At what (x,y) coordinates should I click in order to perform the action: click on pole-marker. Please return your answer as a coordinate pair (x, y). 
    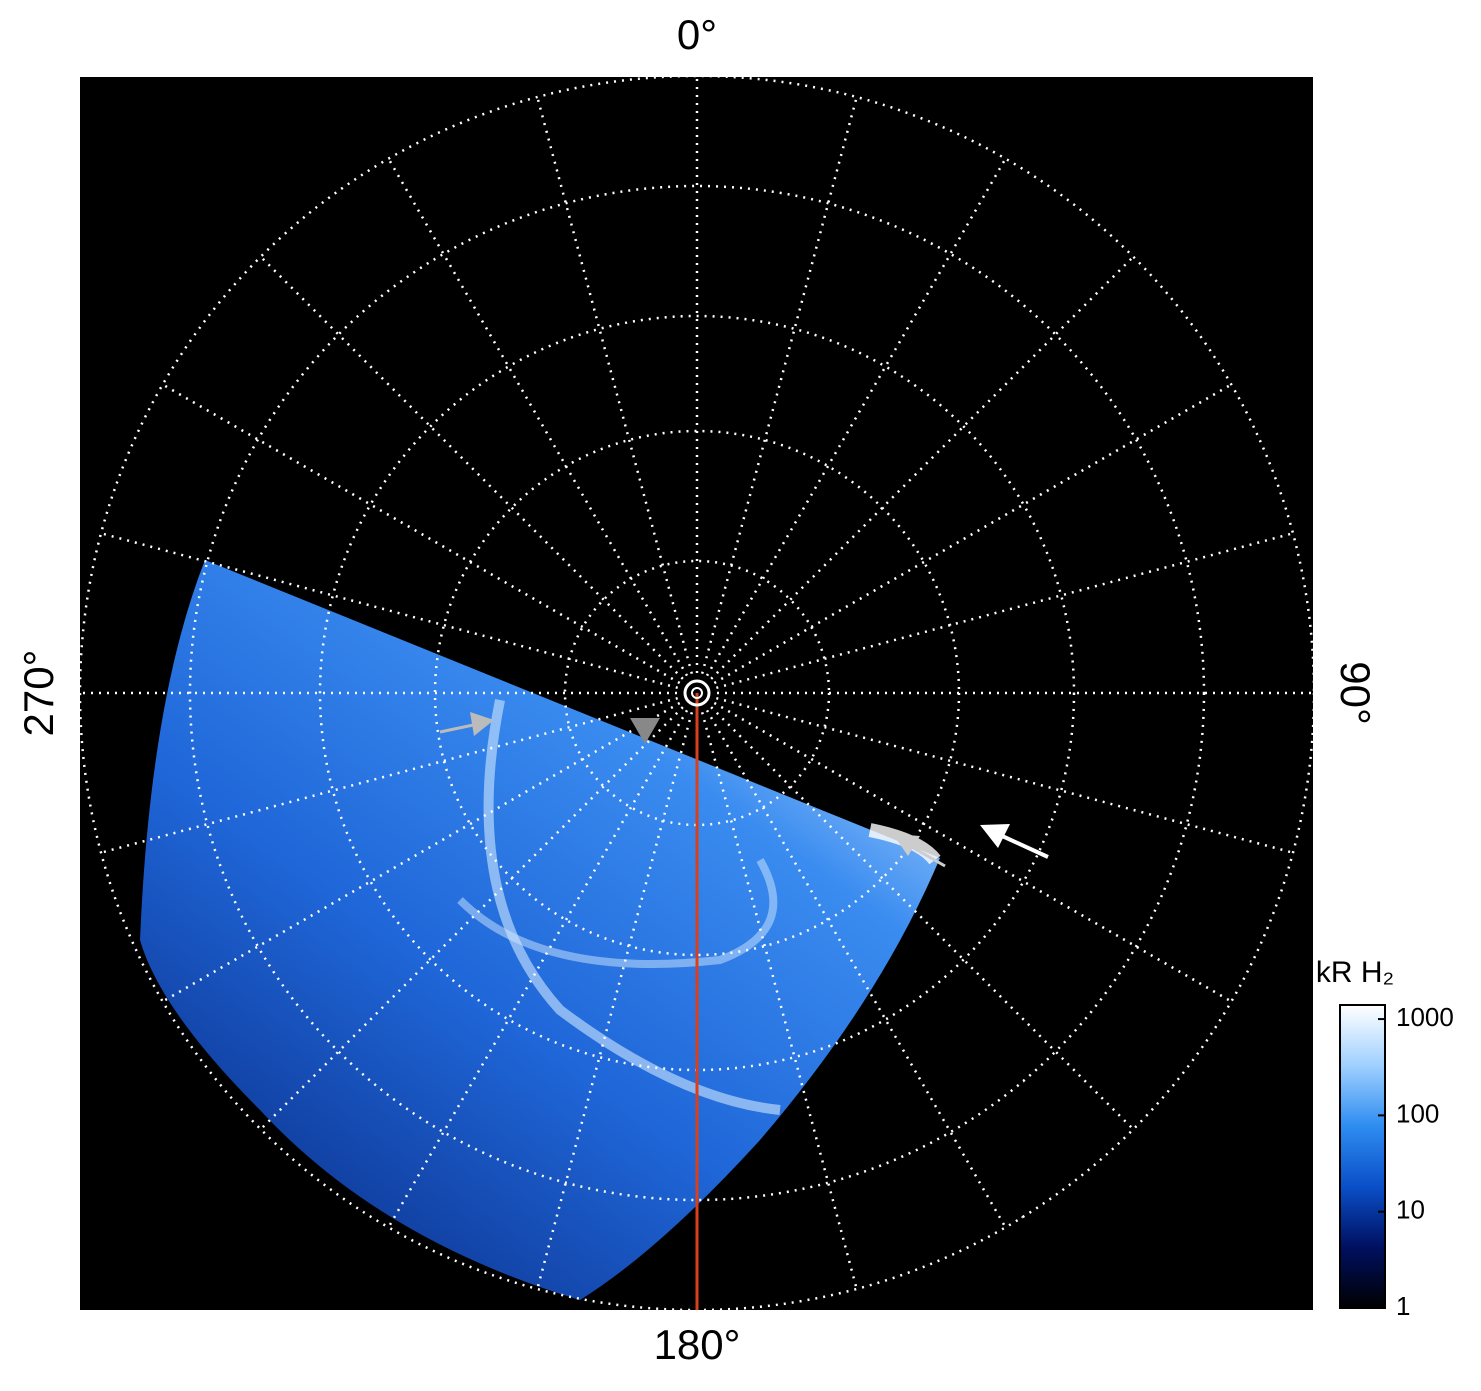
    Looking at the image, I should click on (697, 693).